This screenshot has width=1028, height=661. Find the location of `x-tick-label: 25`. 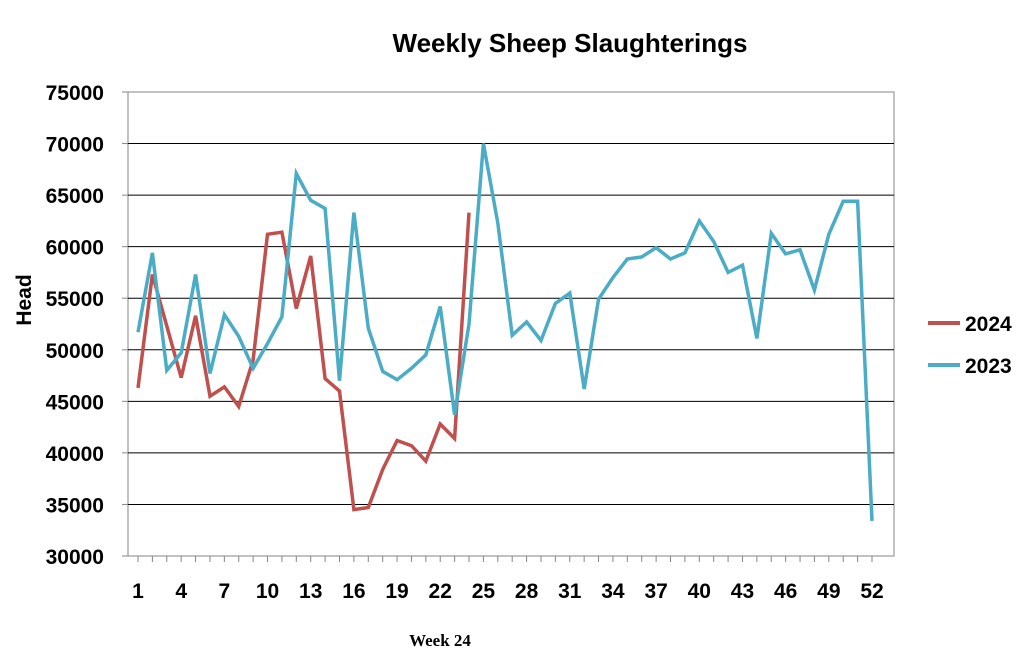

x-tick-label: 25 is located at coordinates (484, 591).